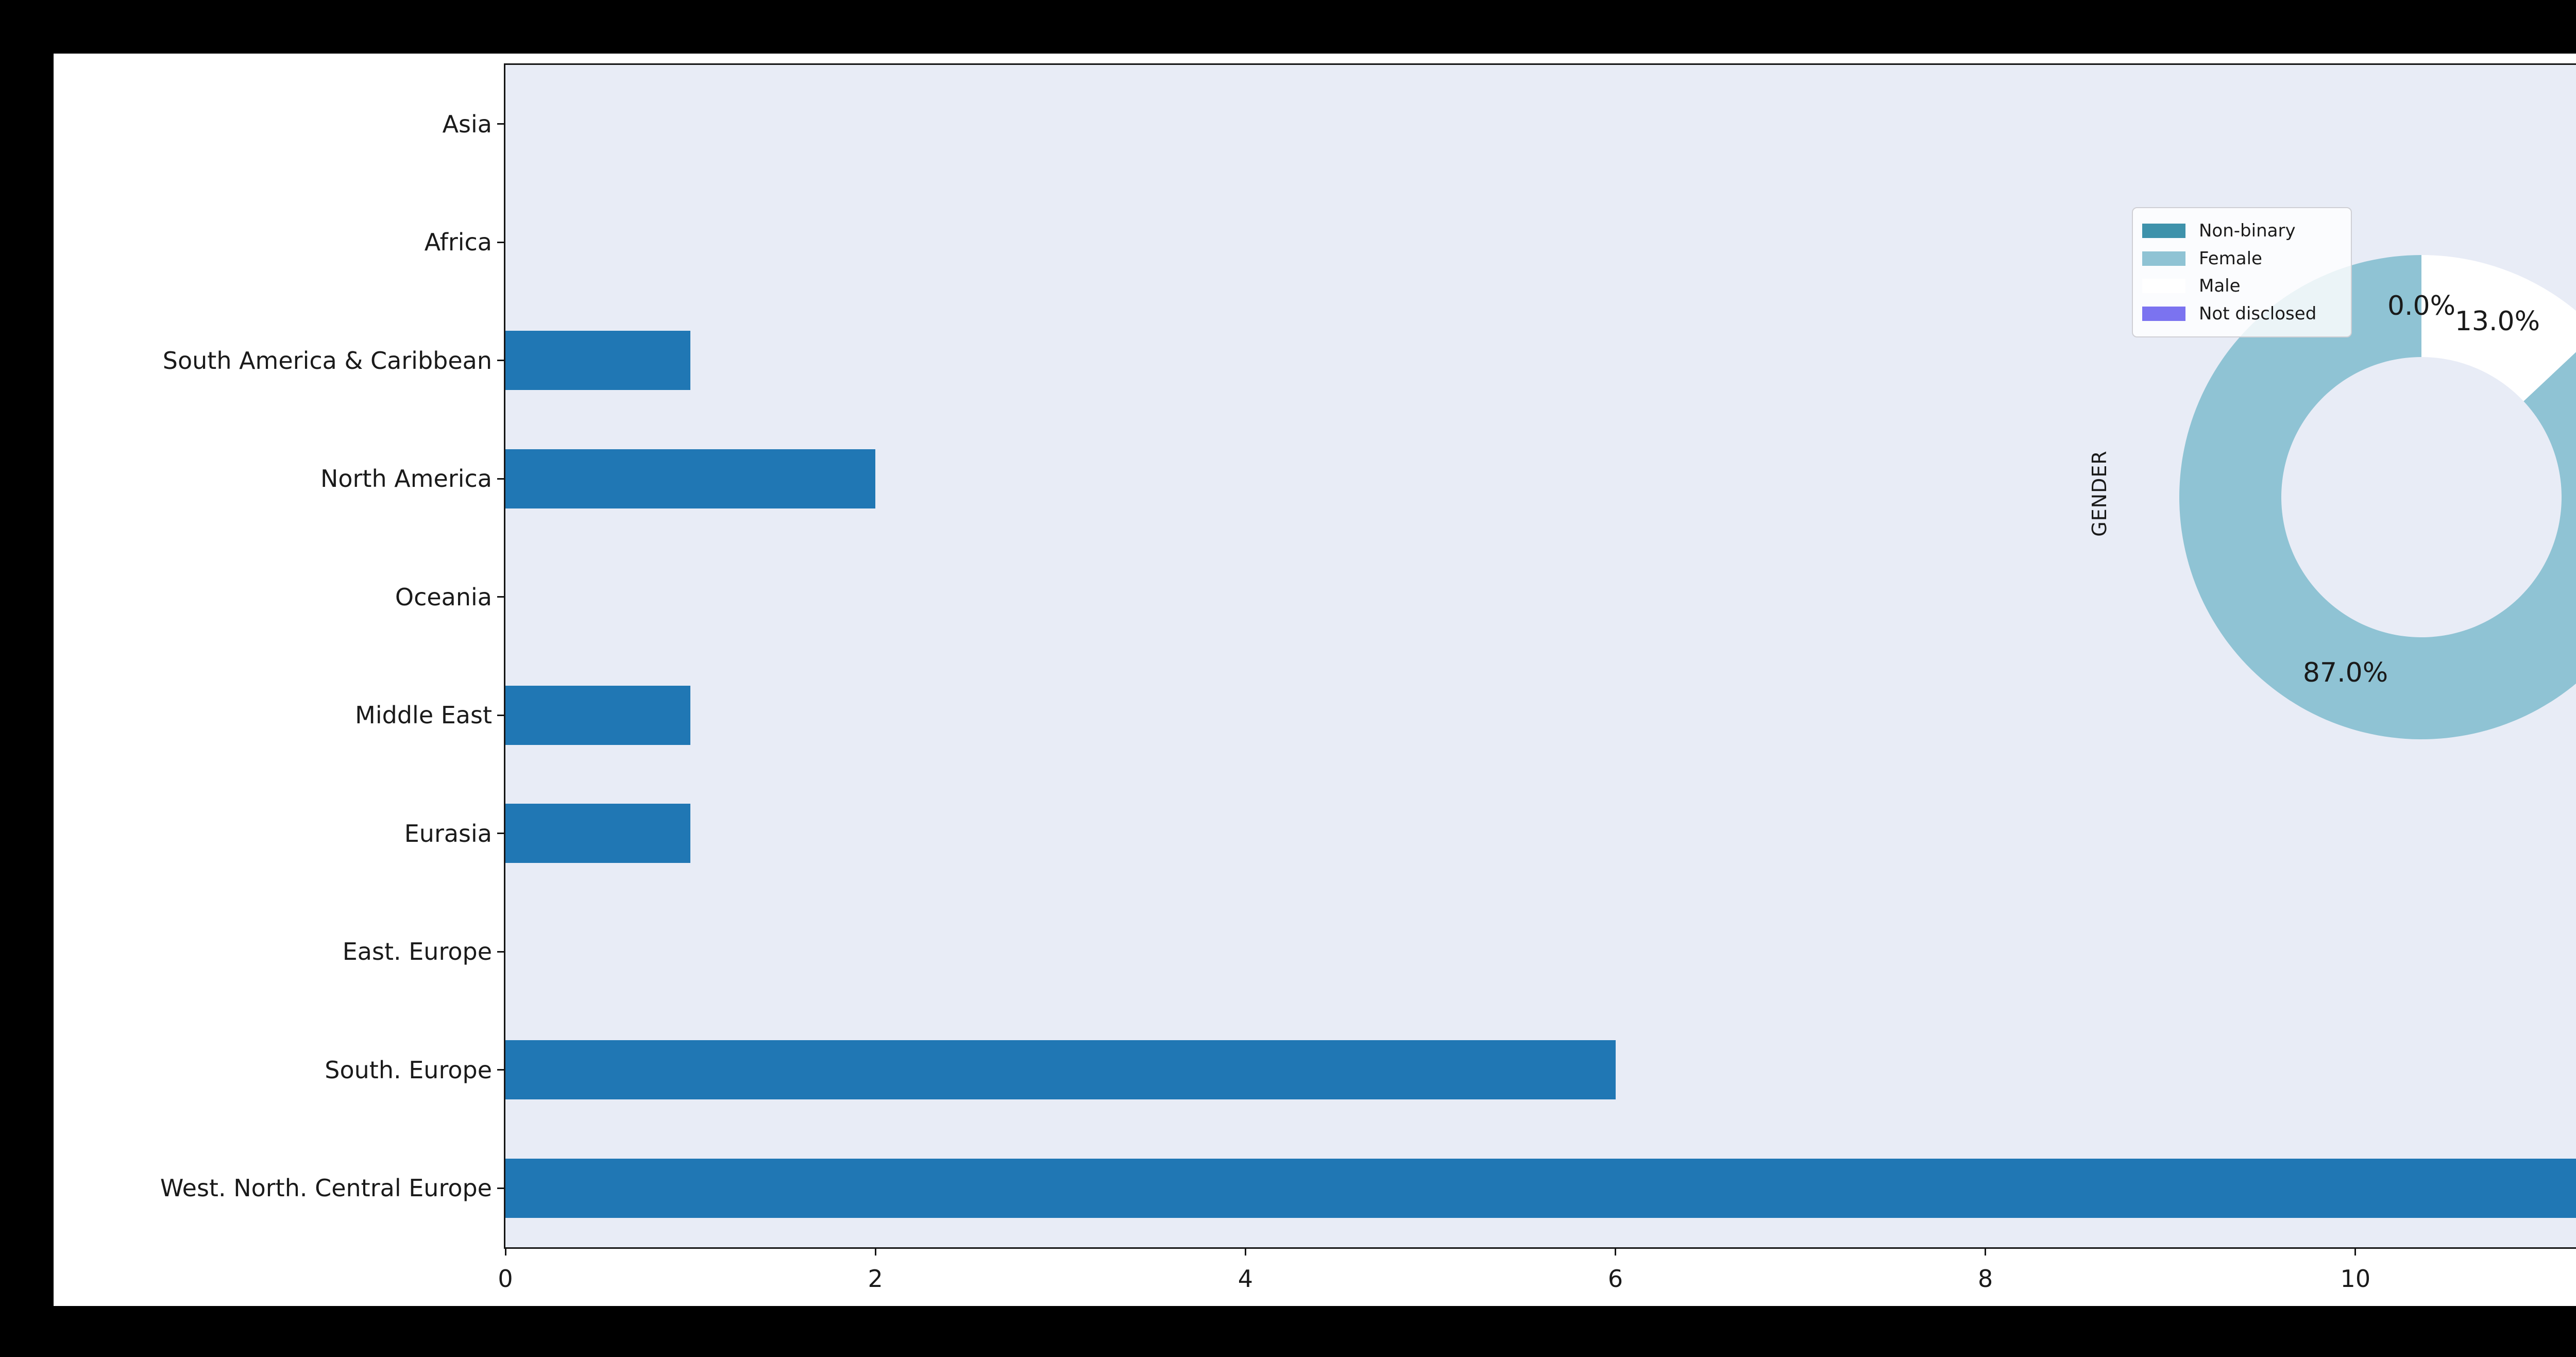  Describe the element at coordinates (598, 361) in the screenshot. I see `bar-south-america-caribbean` at that location.